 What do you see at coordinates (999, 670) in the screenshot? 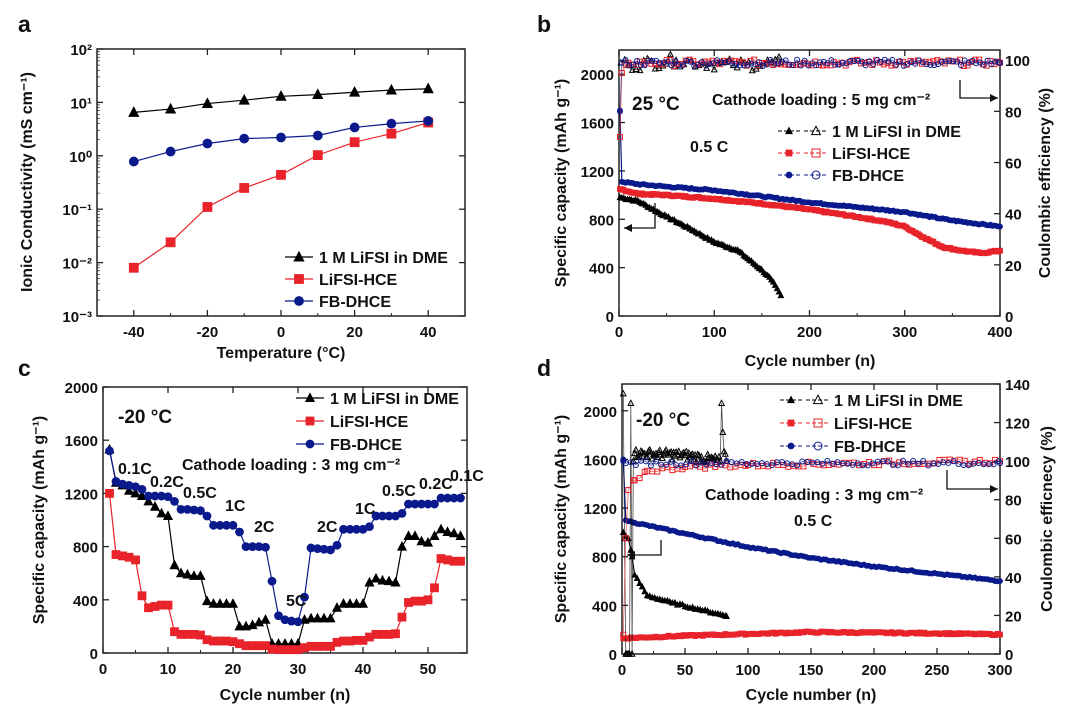
I see `x-tick-label: 300` at bounding box center [999, 670].